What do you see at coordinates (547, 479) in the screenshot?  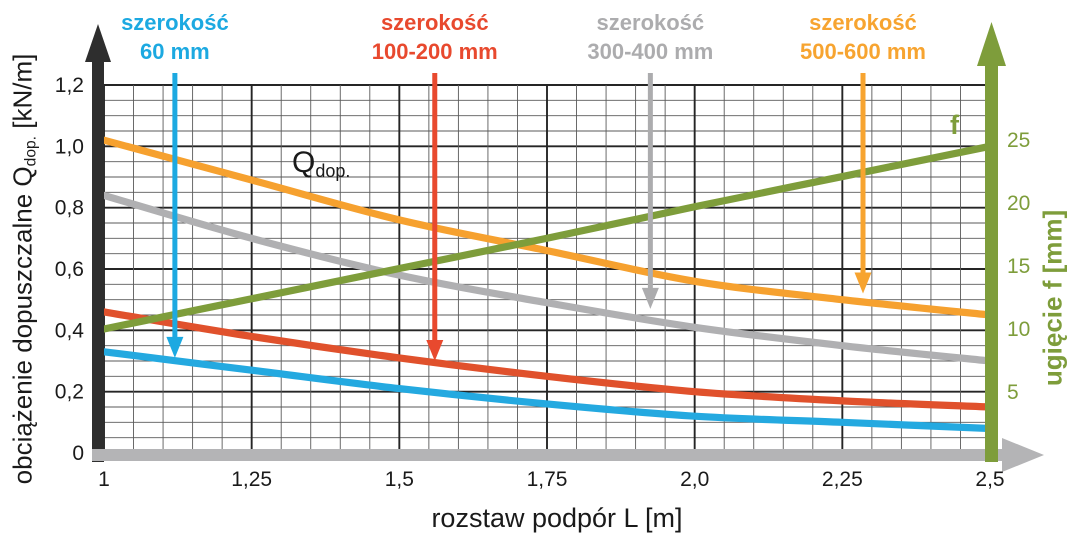 I see `x-axis-tick-label: 1,75` at bounding box center [547, 479].